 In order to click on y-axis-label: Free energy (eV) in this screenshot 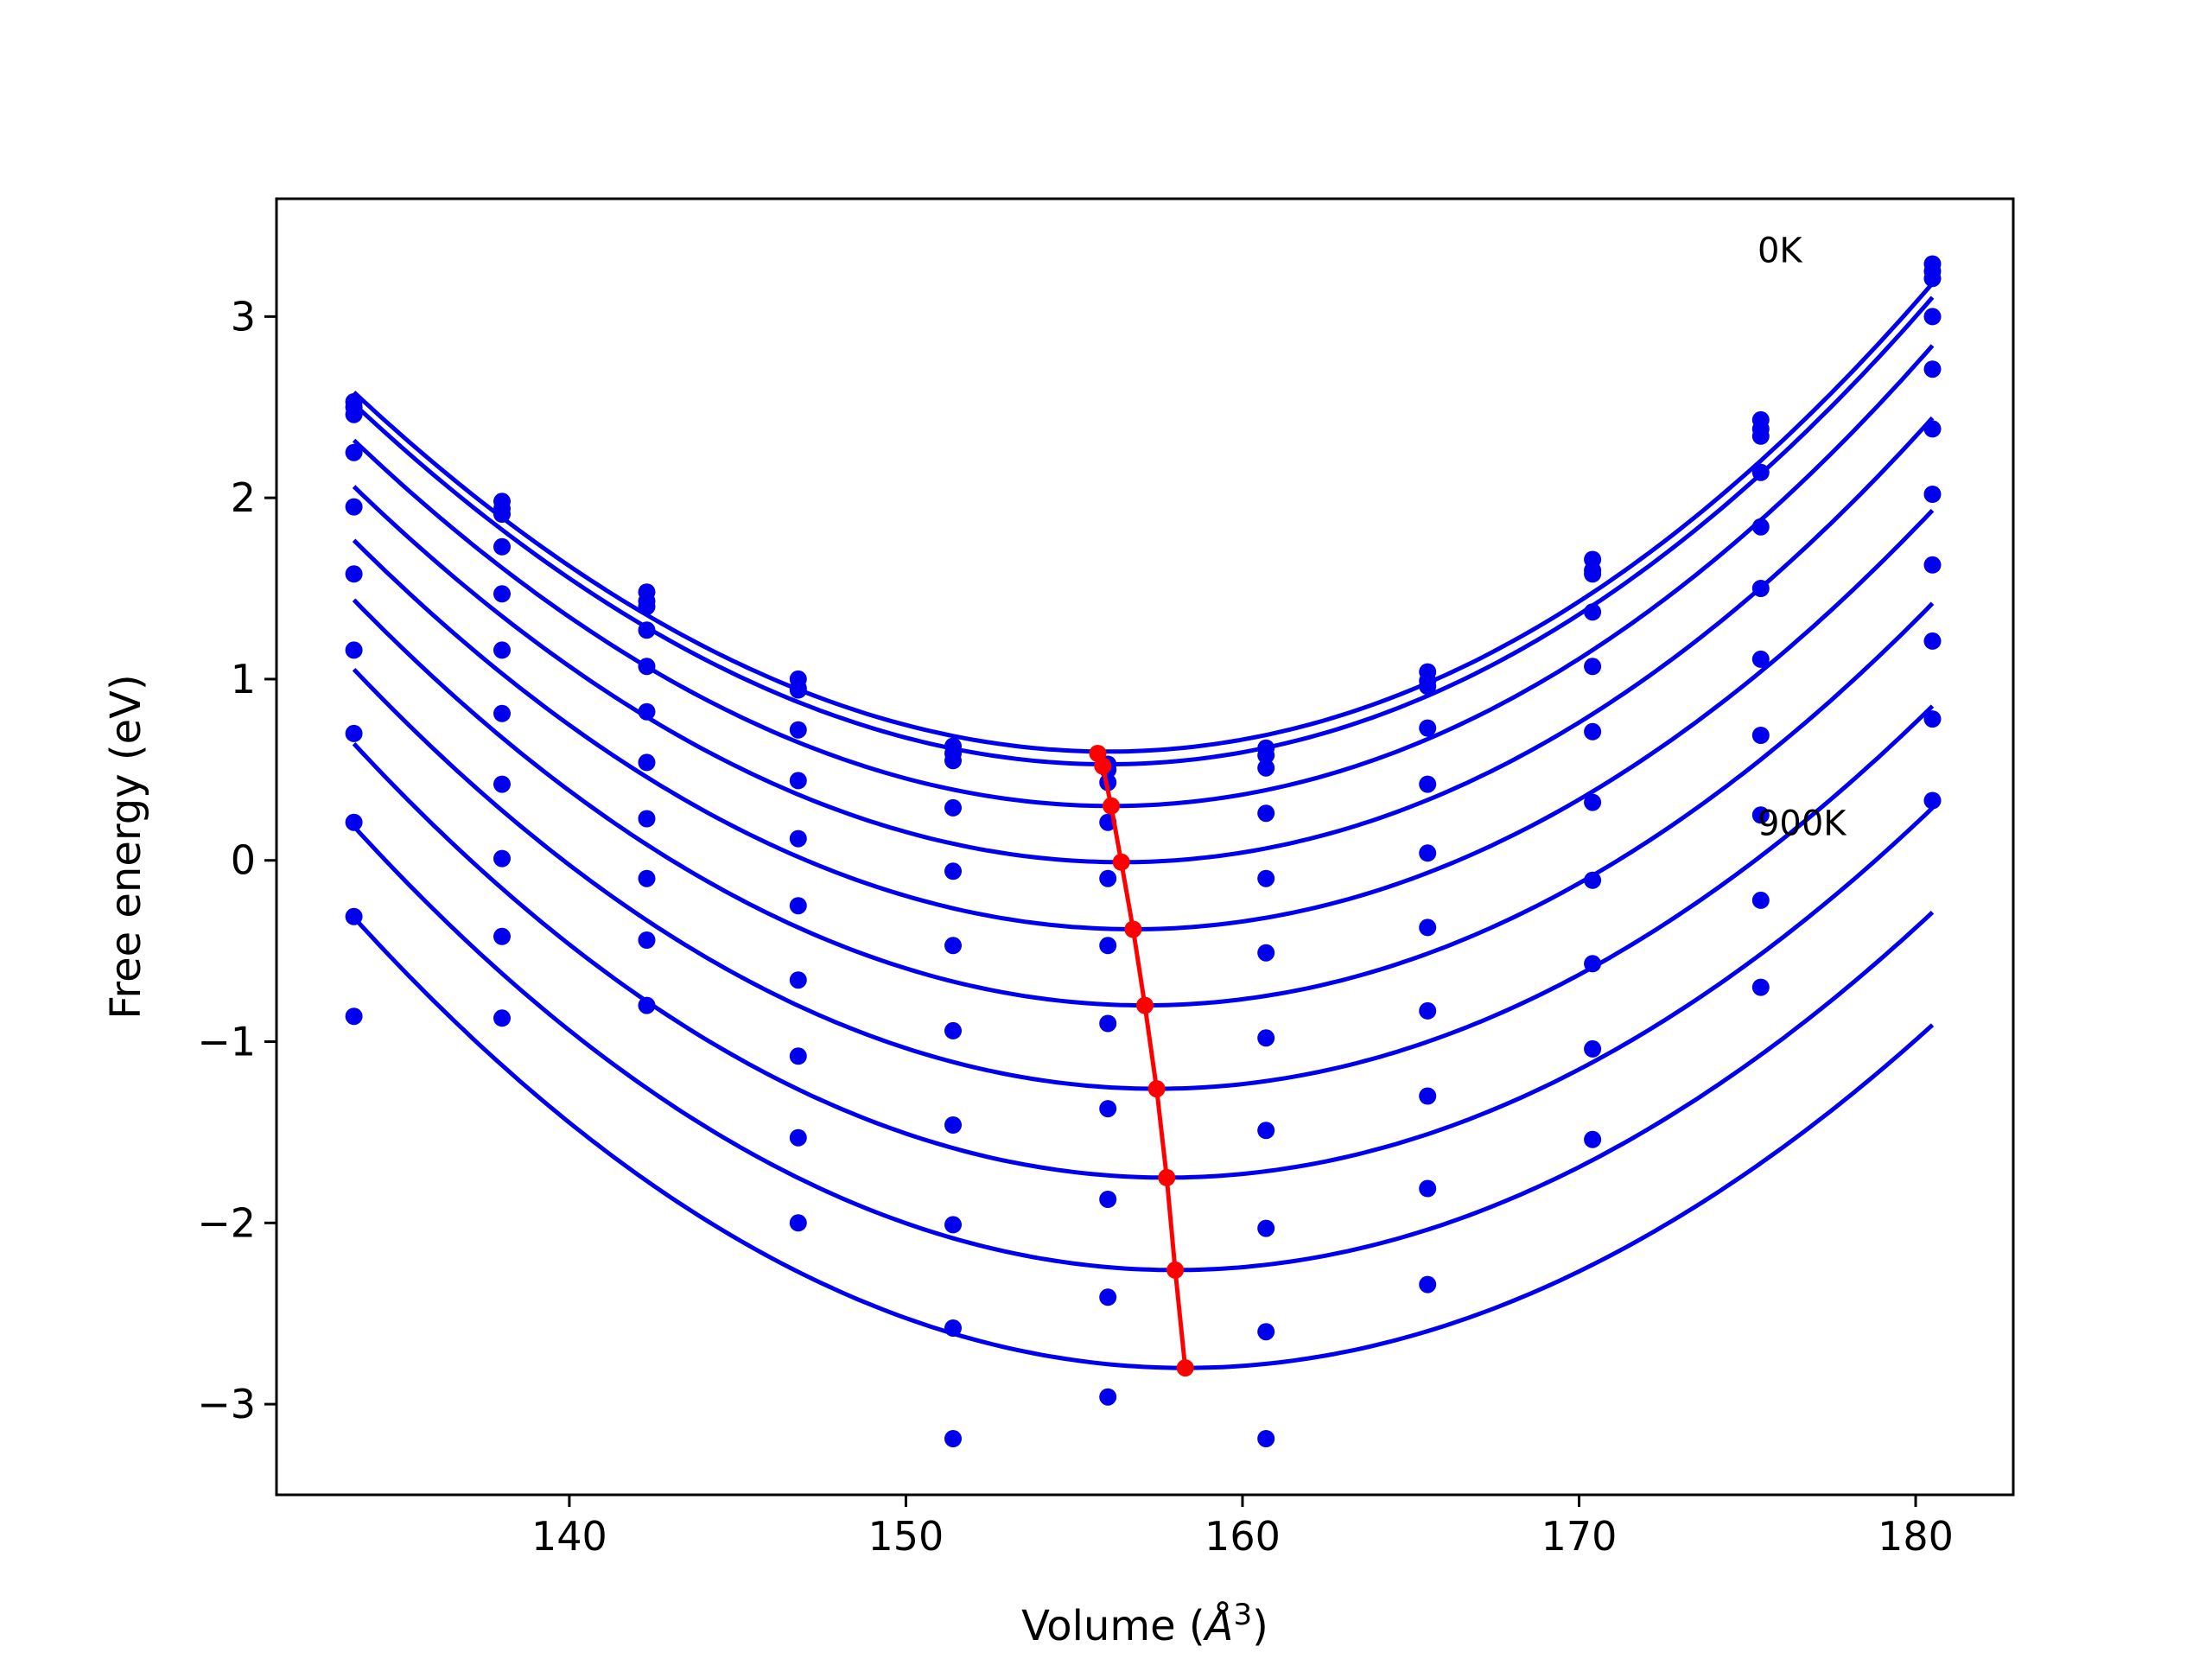, I will do `click(126, 846)`.